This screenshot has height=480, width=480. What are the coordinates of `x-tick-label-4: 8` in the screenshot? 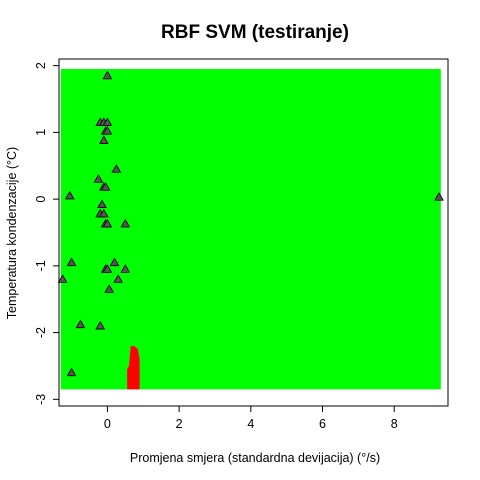 It's located at (394, 424).